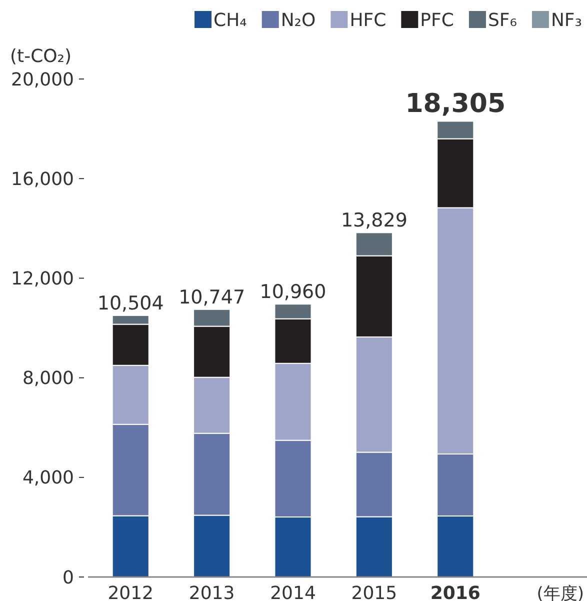  I want to click on x-tick-label: 2013, so click(211, 592).